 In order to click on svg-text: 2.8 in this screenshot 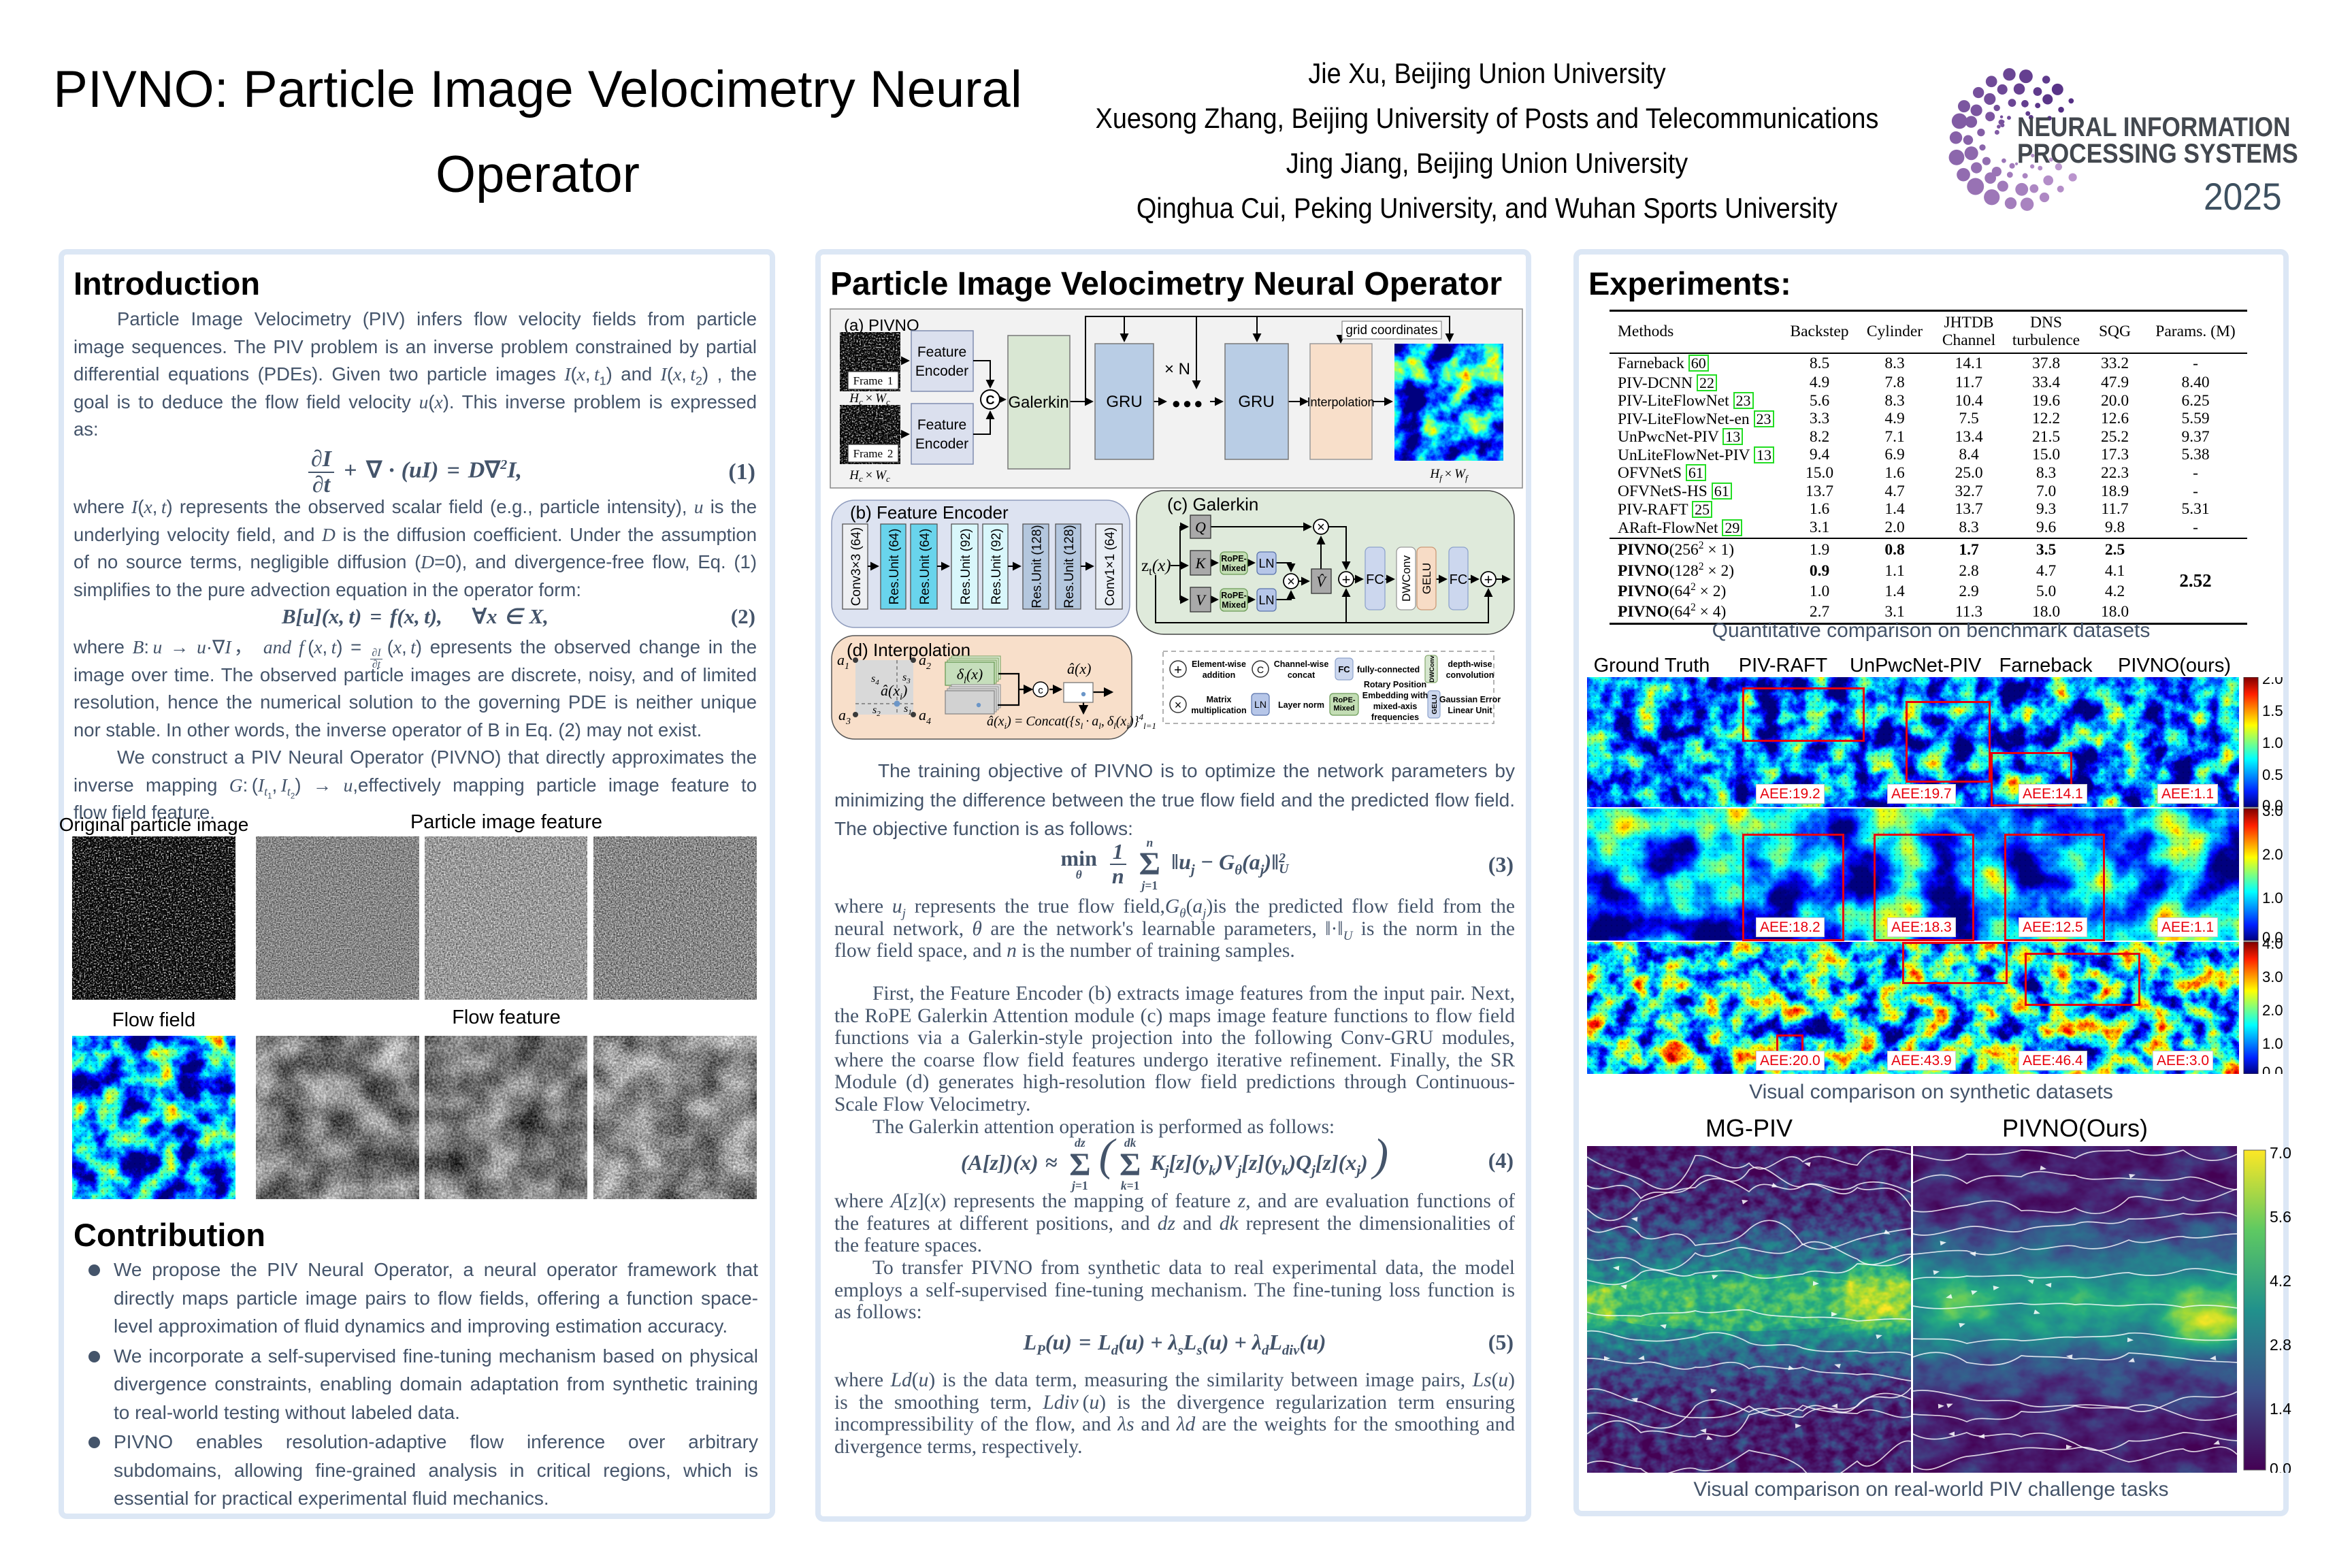, I will do `click(2281, 1345)`.